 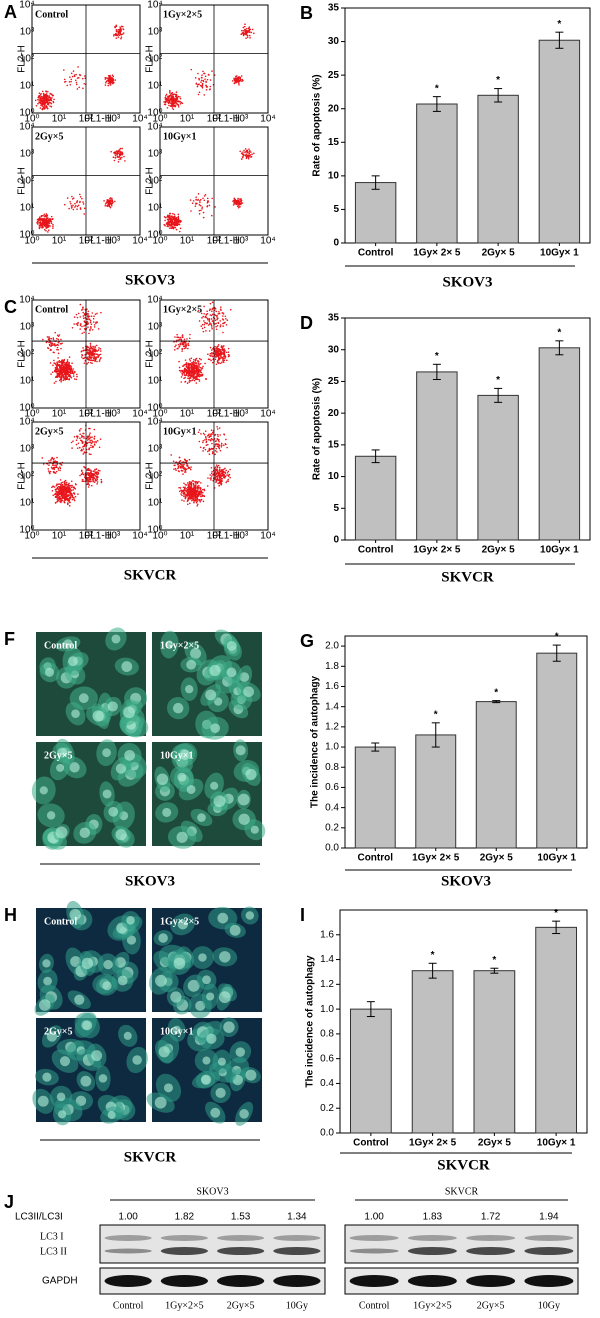 What do you see at coordinates (374, 1305) in the screenshot?
I see `lane-label: Control` at bounding box center [374, 1305].